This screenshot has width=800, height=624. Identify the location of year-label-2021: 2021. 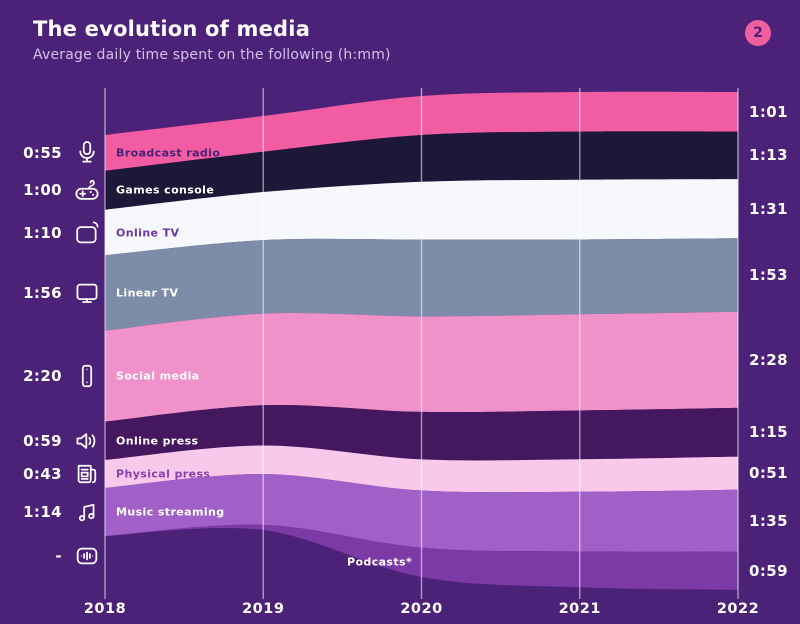
(579, 609).